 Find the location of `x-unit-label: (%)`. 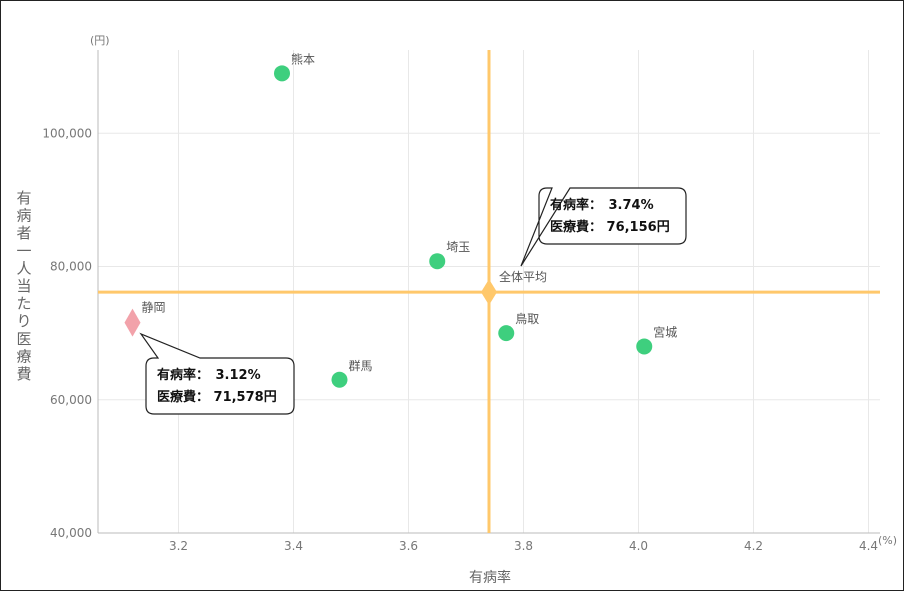

x-unit-label: (%) is located at coordinates (887, 540).